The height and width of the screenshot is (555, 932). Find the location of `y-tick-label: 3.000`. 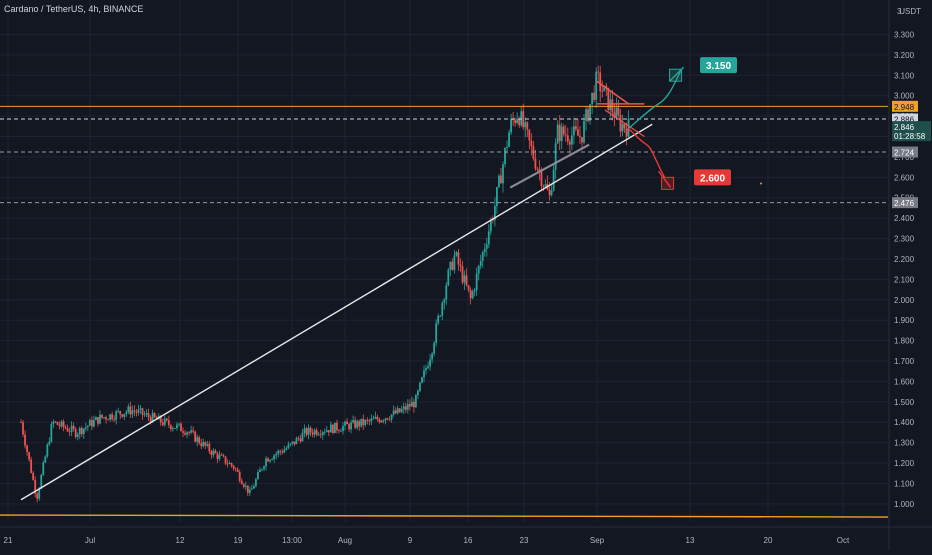

y-tick-label: 3.000 is located at coordinates (904, 96).